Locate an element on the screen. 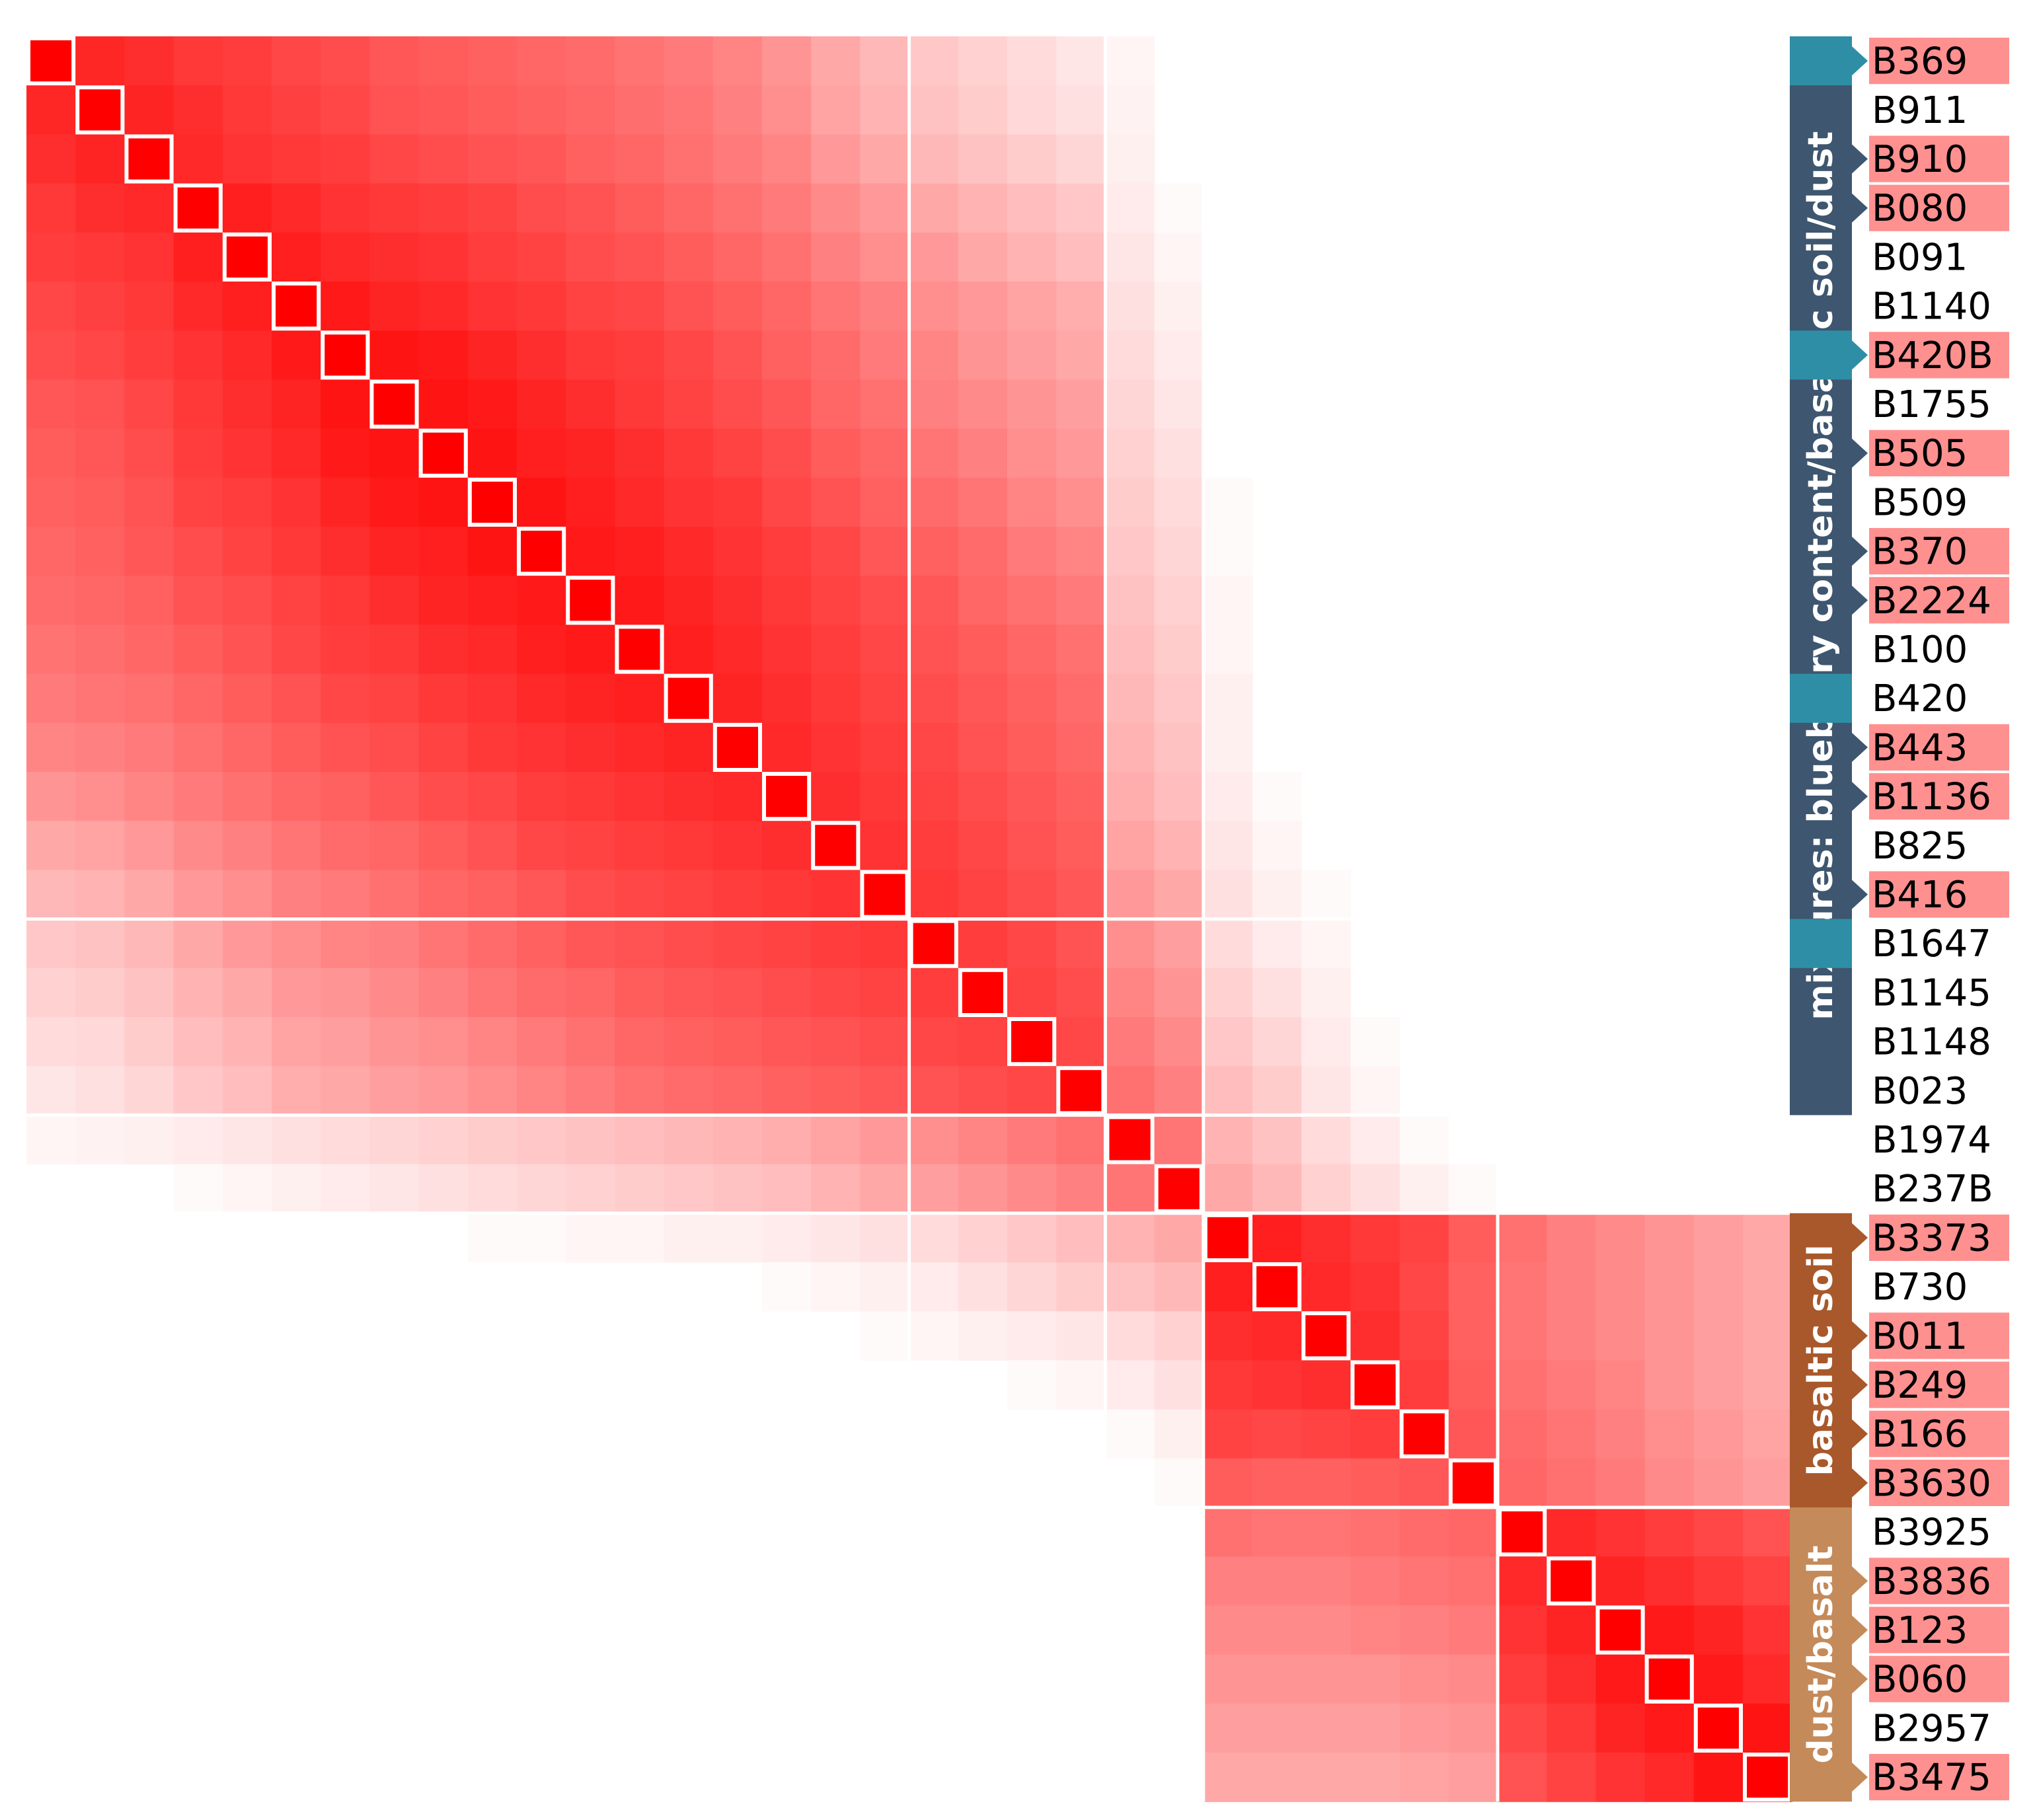  row-label: B249 is located at coordinates (1920, 1385).